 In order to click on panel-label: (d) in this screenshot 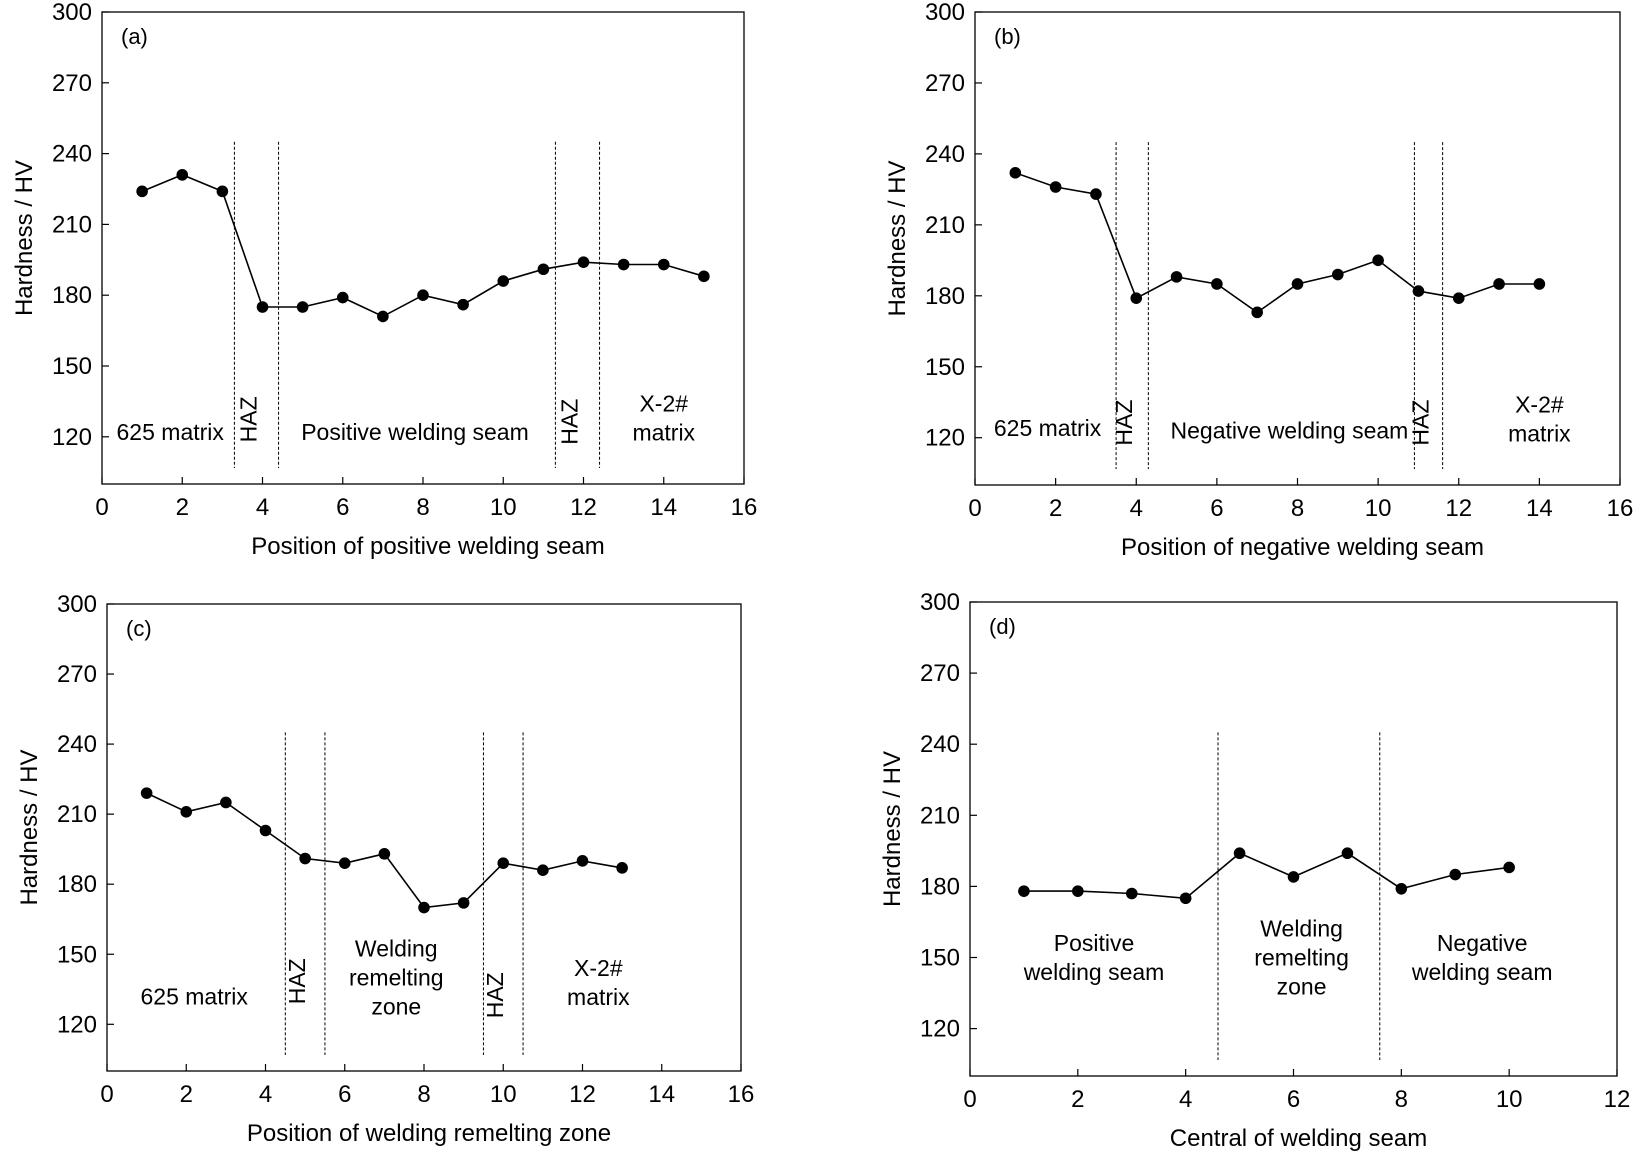, I will do `click(1002, 626)`.